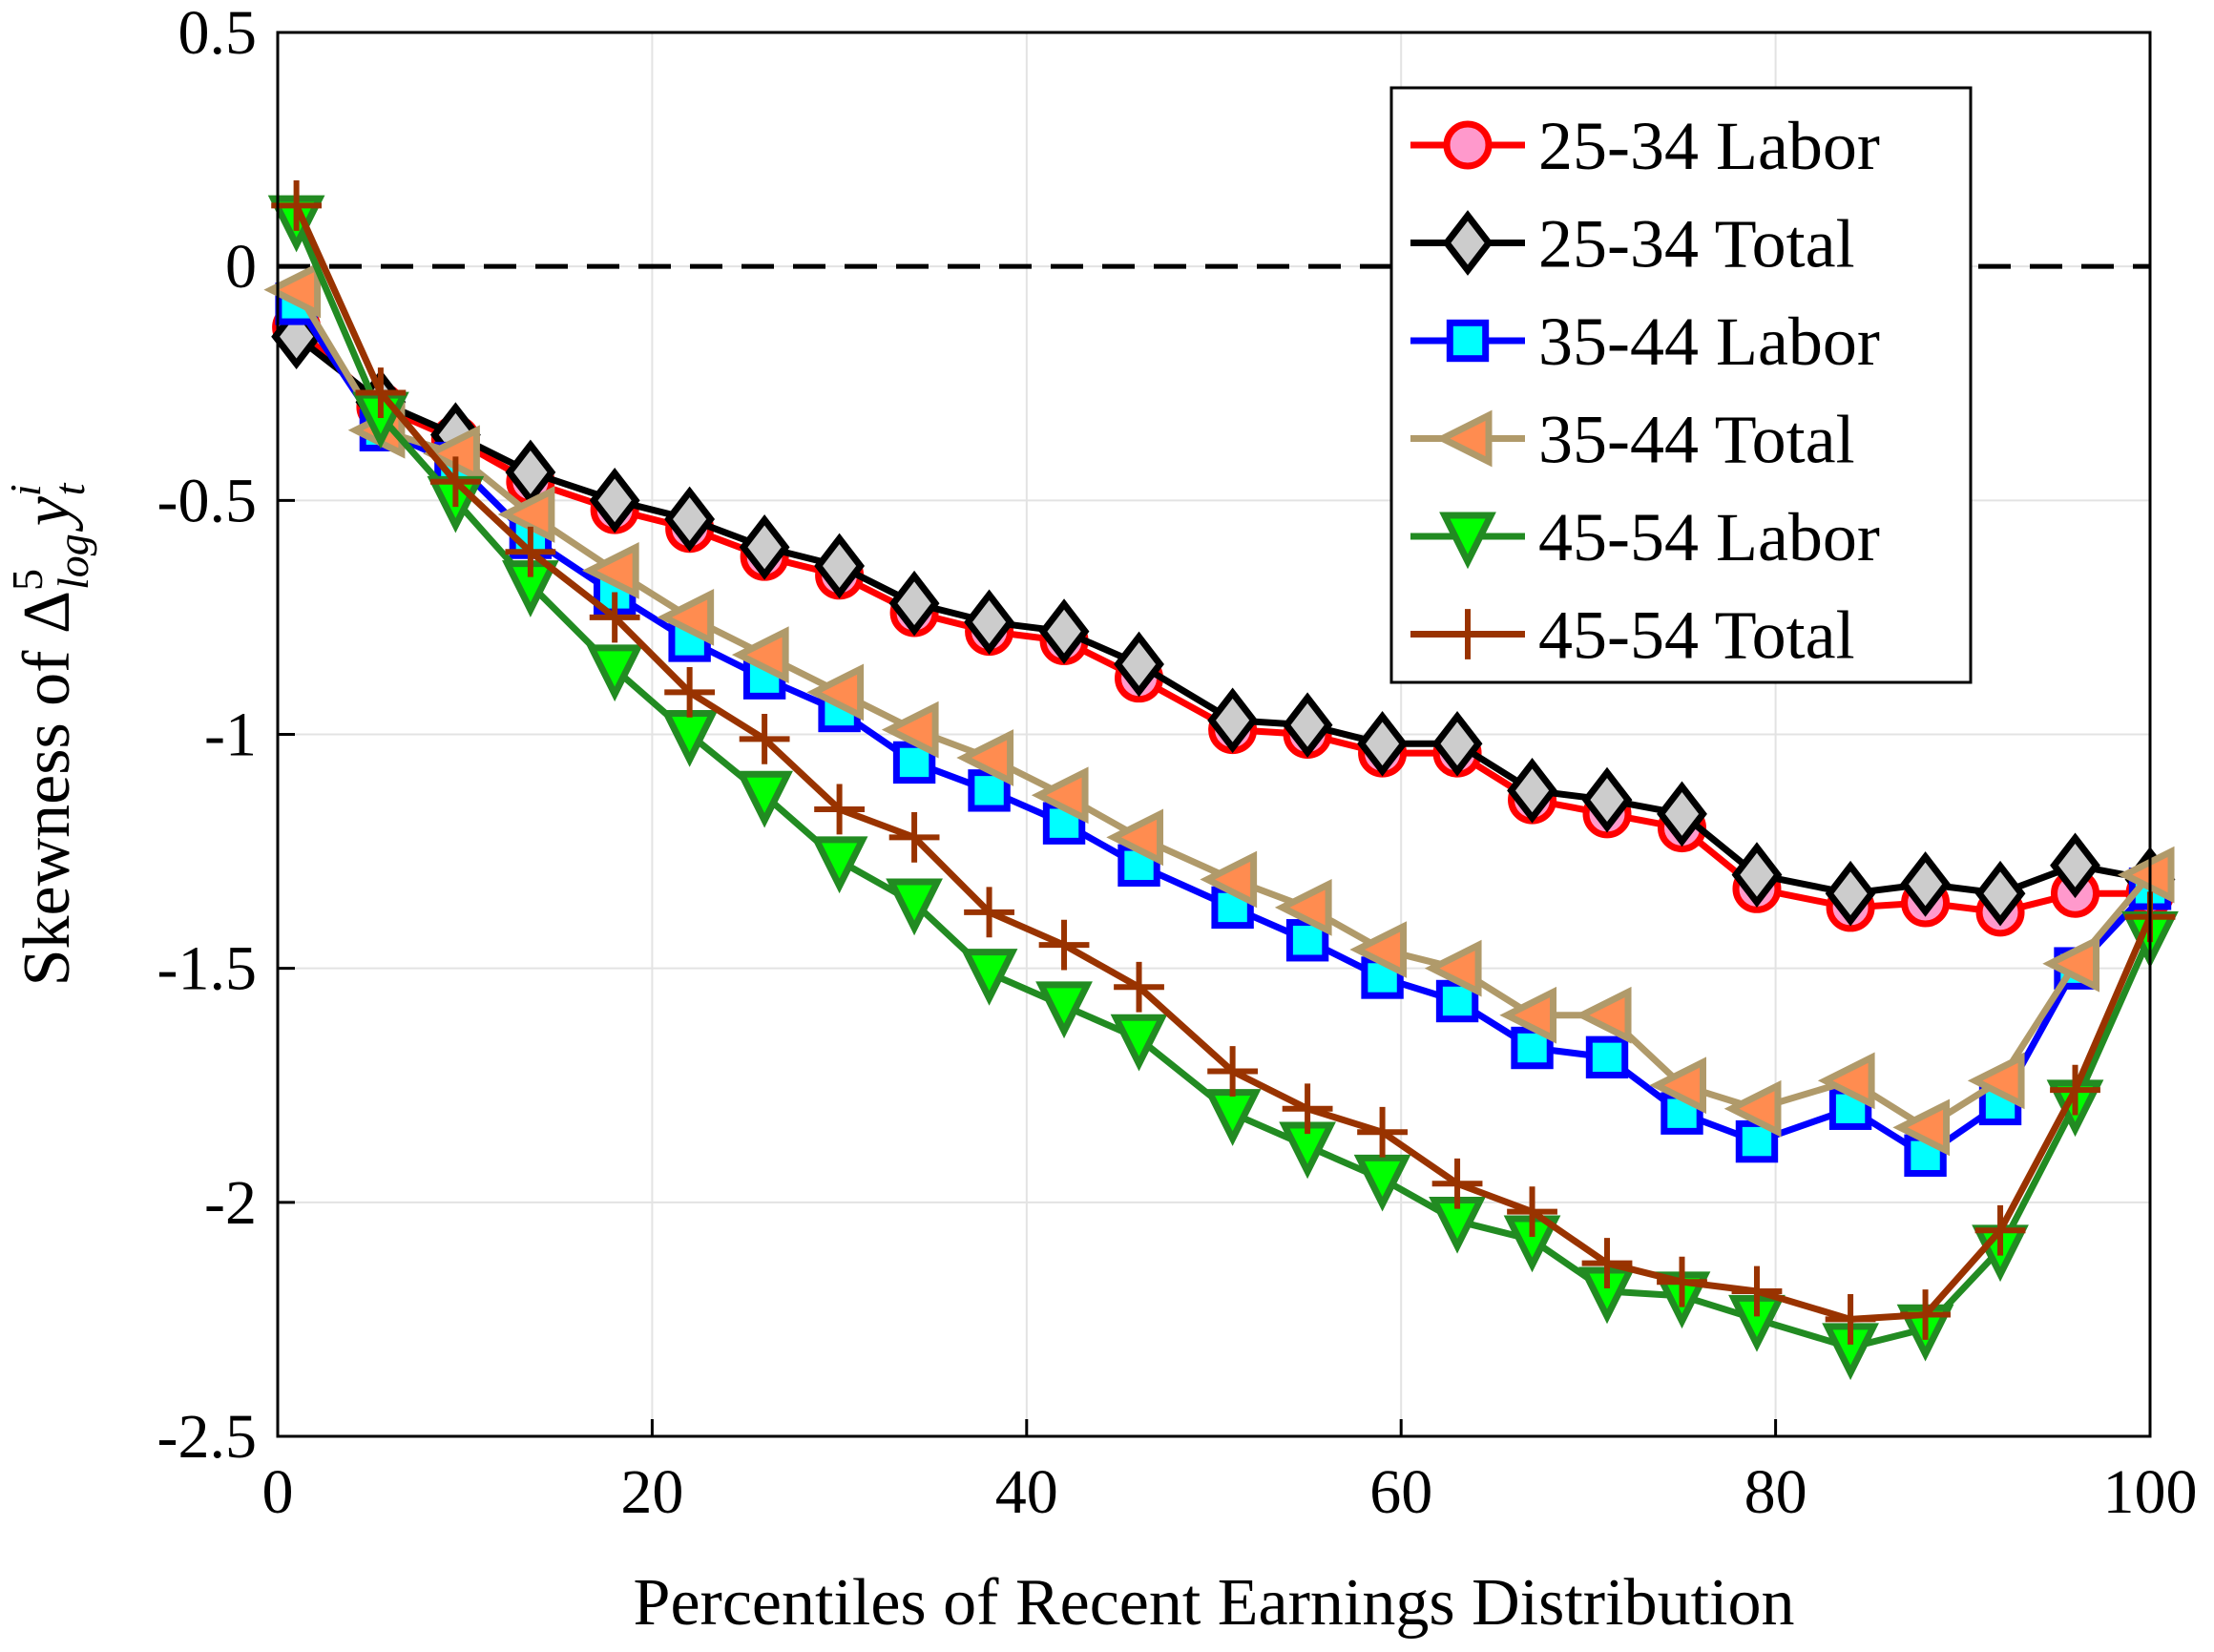 This screenshot has width=2214, height=1652. Describe the element at coordinates (231, 735) in the screenshot. I see `y-tick-label: -1` at that location.